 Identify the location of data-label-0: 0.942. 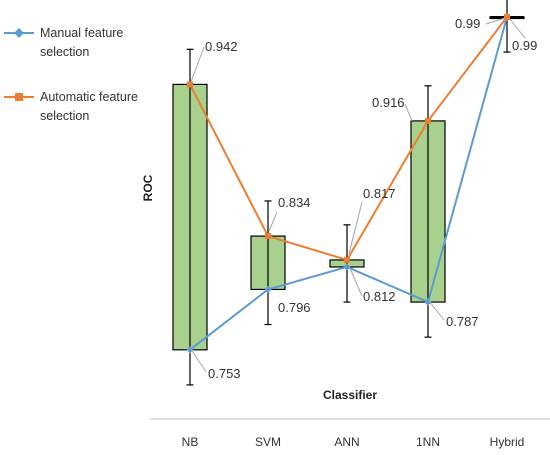
(221, 46).